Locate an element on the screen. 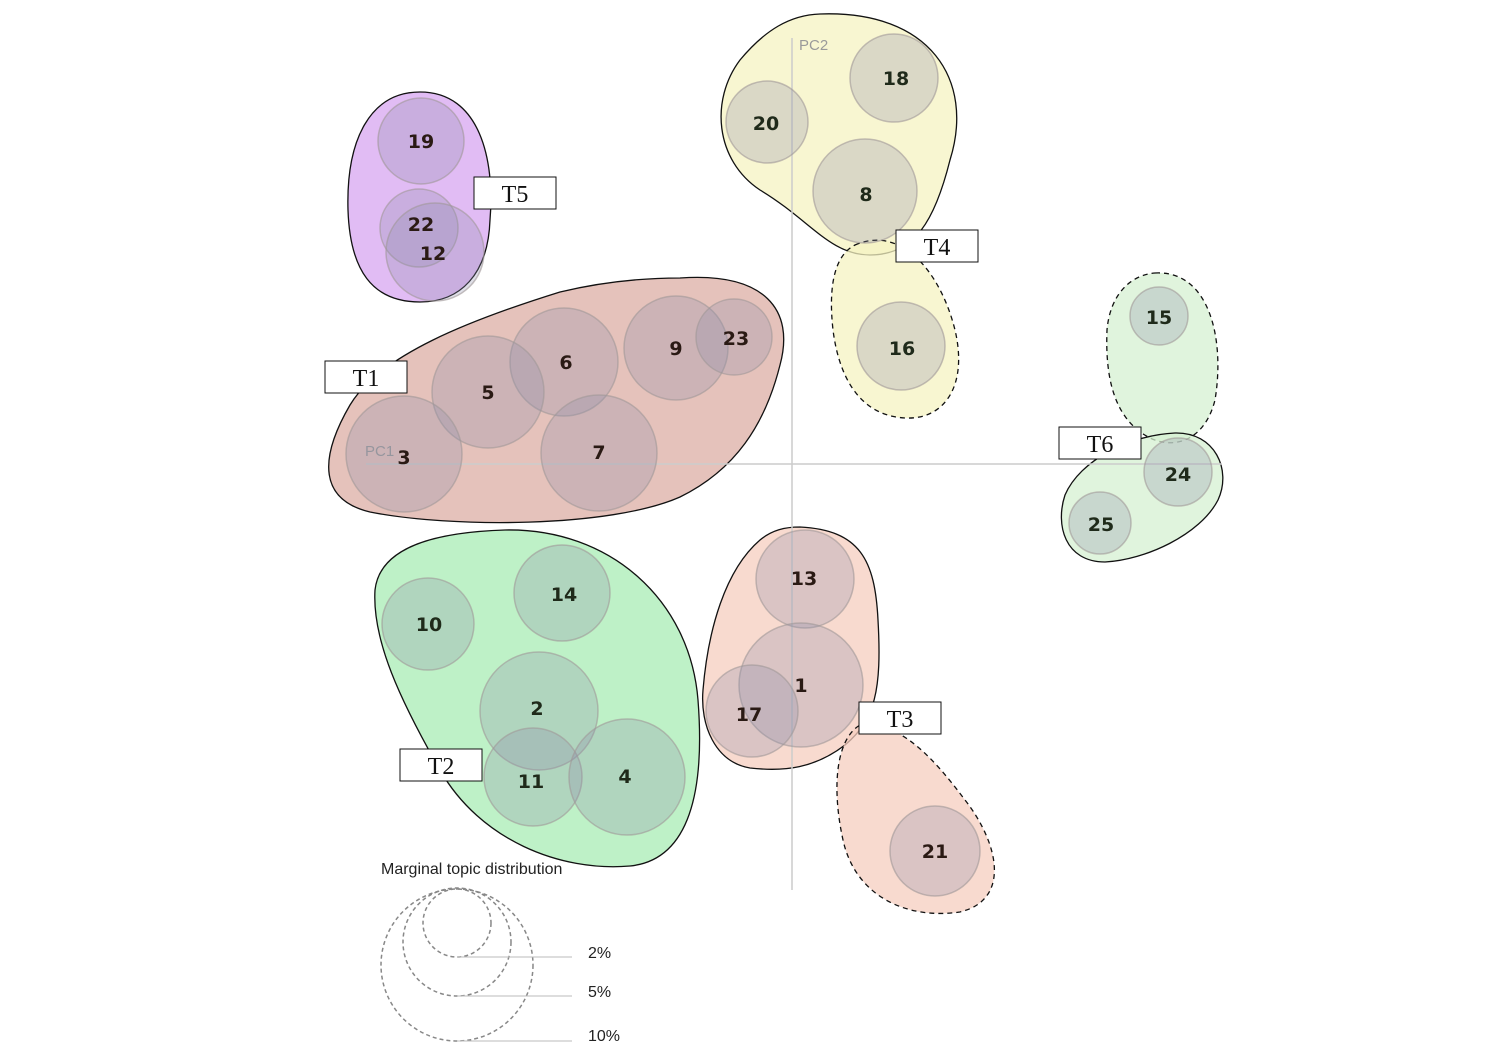 This screenshot has height=1057, width=1500. cluster-t5-hull is located at coordinates (419, 197).